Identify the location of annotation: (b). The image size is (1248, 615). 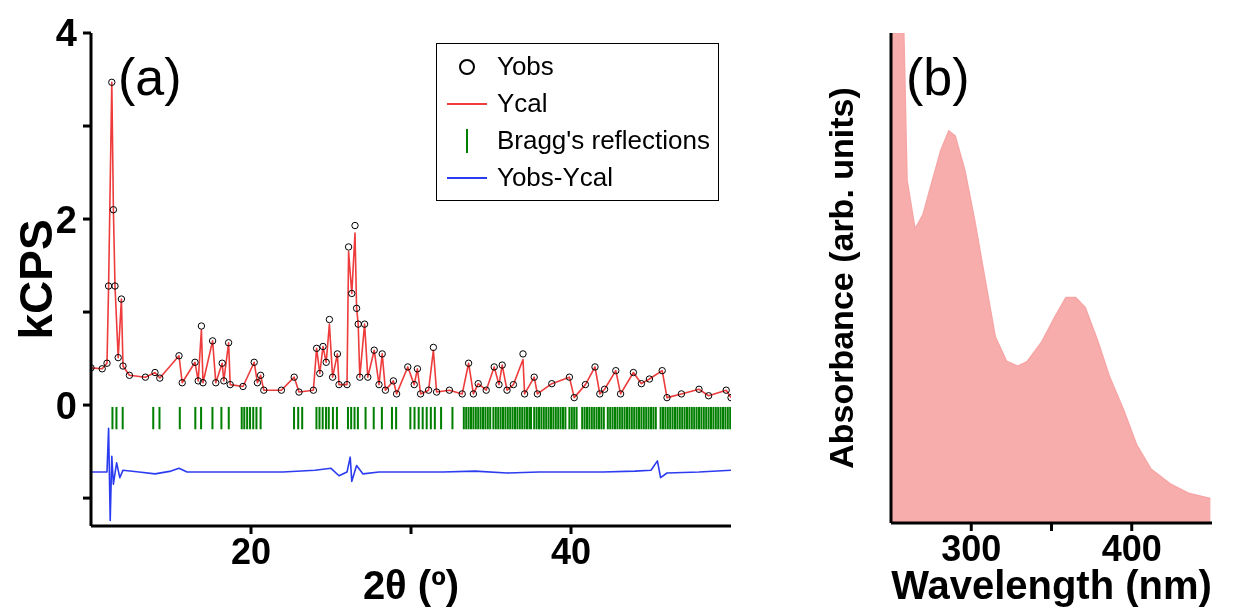
(938, 77).